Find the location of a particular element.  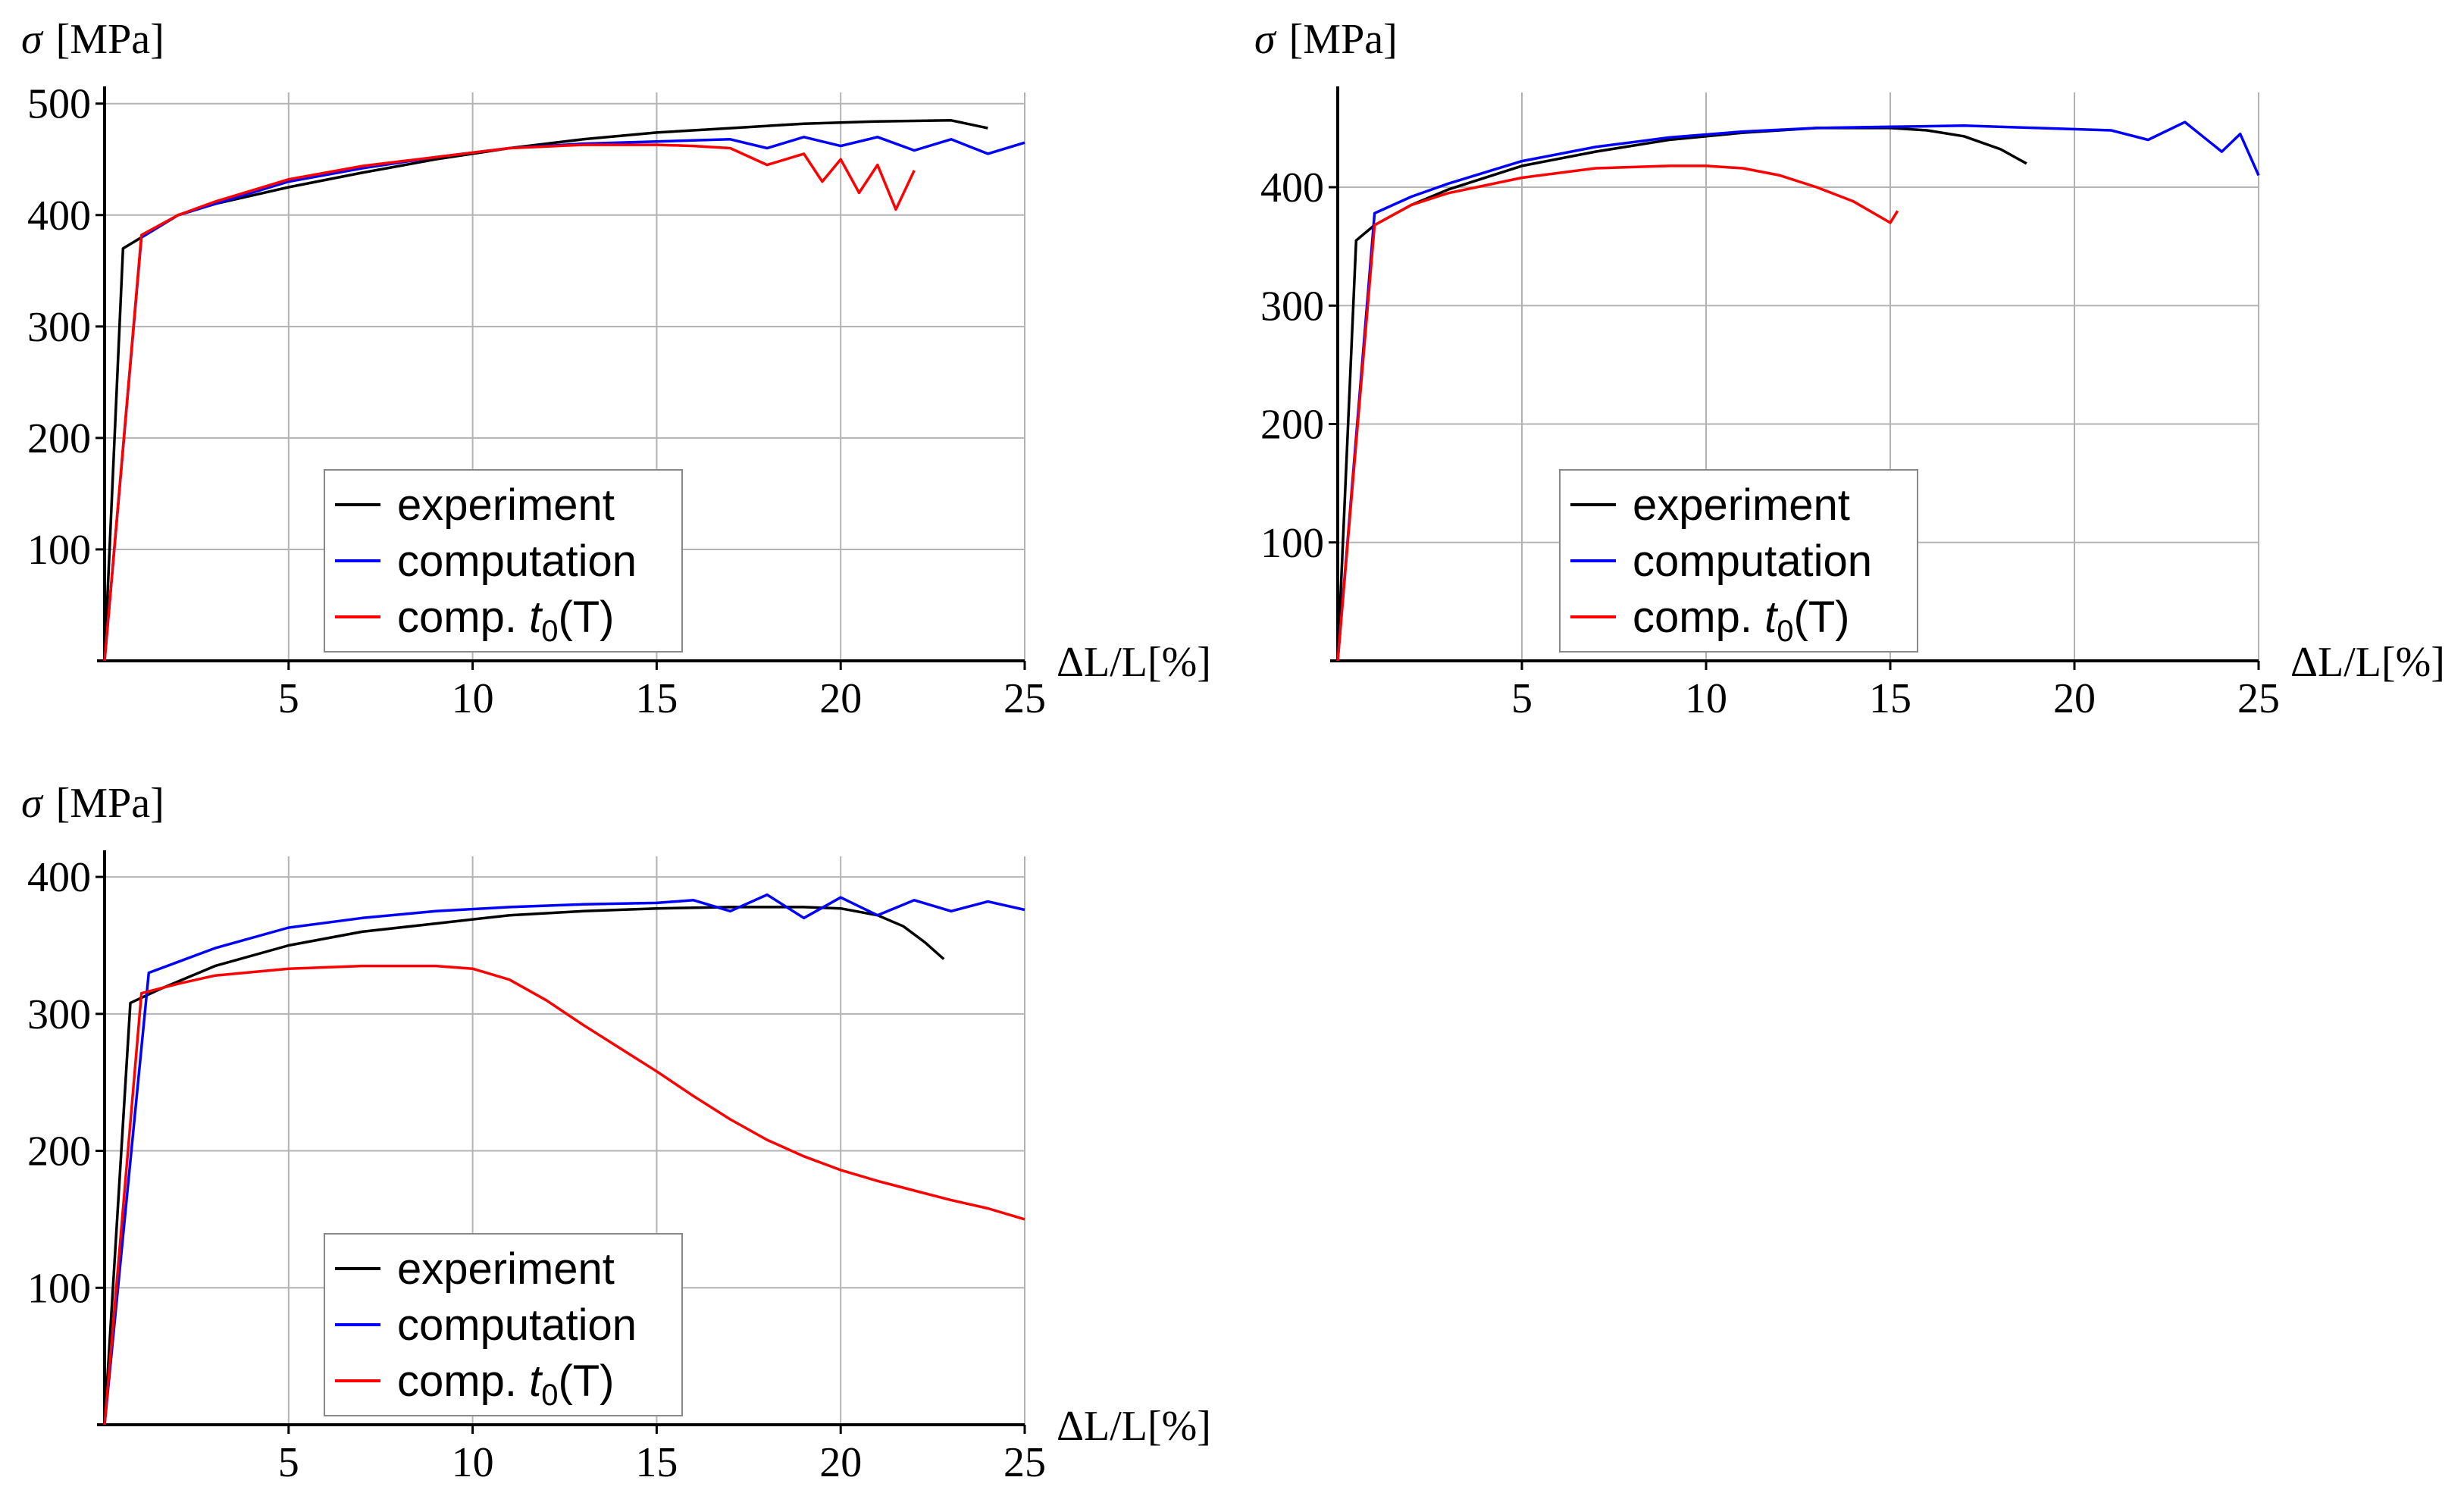

y-tick-label: 500 is located at coordinates (59, 105).